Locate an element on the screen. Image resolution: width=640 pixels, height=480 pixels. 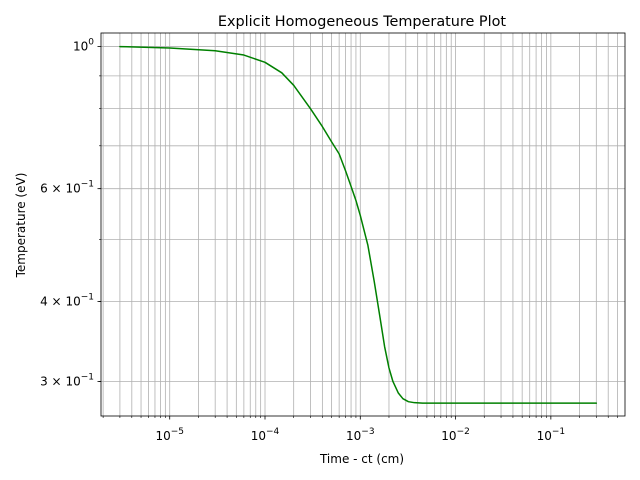
y-tick-label: 3 × 10⁻¹ is located at coordinates (67, 380).